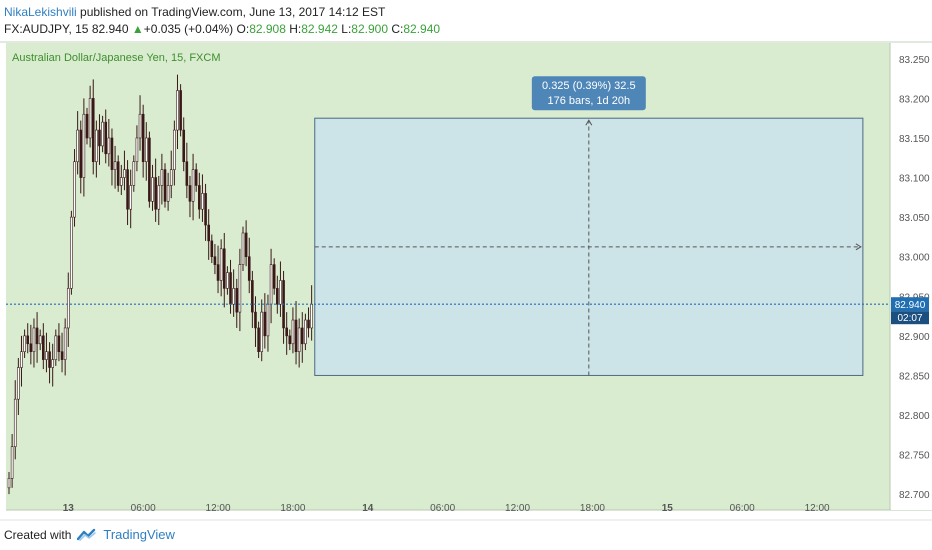  What do you see at coordinates (668, 508) in the screenshot?
I see `x-tick-label: 15` at bounding box center [668, 508].